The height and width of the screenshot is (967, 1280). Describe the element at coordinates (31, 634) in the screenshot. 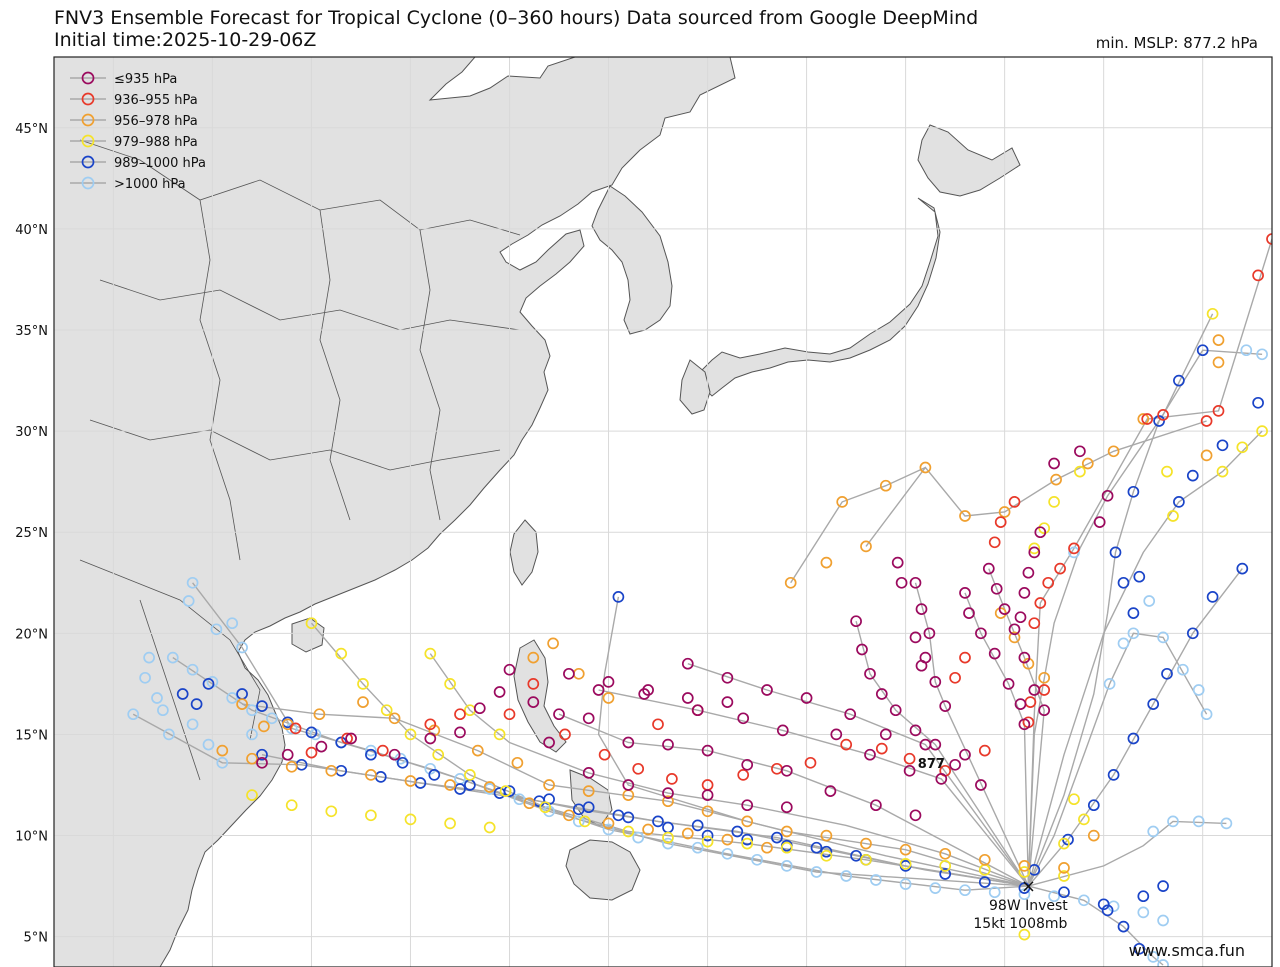

I see `lat-tick-label: 20°N` at that location.